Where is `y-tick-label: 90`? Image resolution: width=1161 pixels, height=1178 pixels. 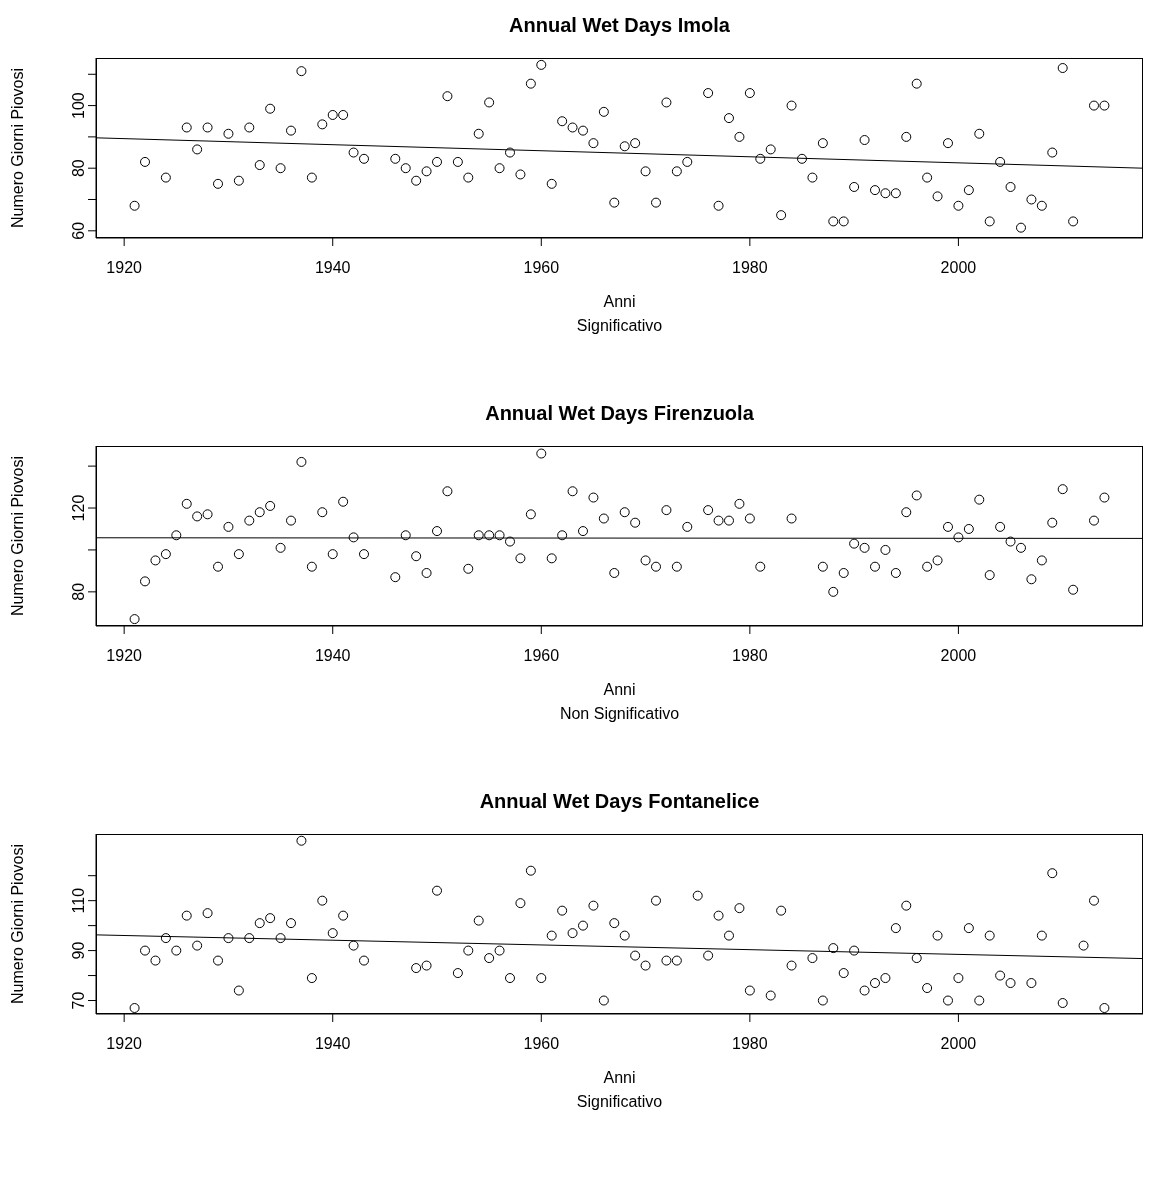
y-tick-label: 90 is located at coordinates (78, 950).